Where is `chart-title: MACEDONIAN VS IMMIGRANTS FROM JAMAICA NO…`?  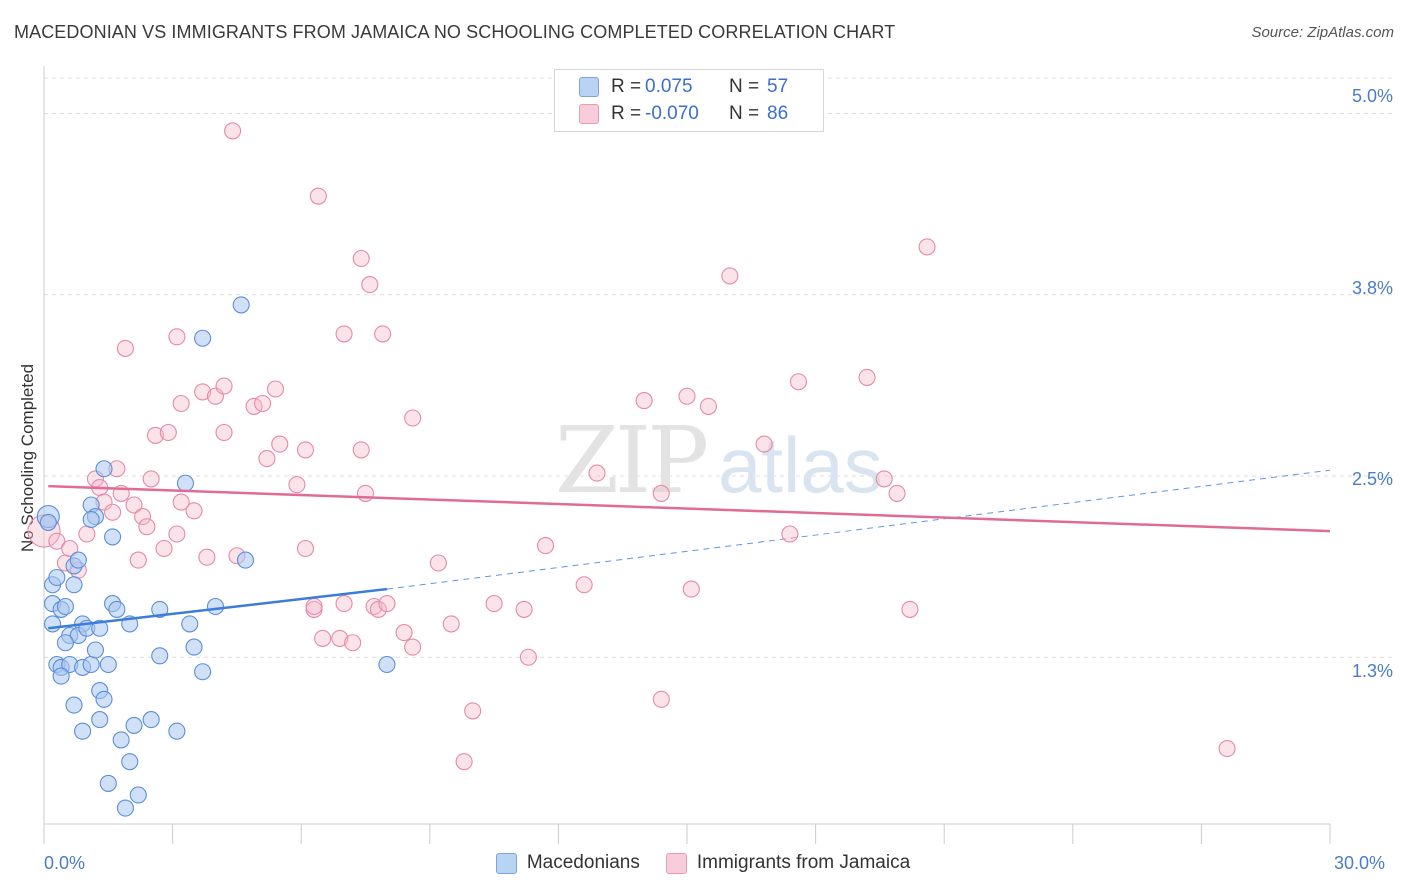
chart-title: MACEDONIAN VS IMMIGRANTS FROM JAMAICA NO… is located at coordinates (455, 32).